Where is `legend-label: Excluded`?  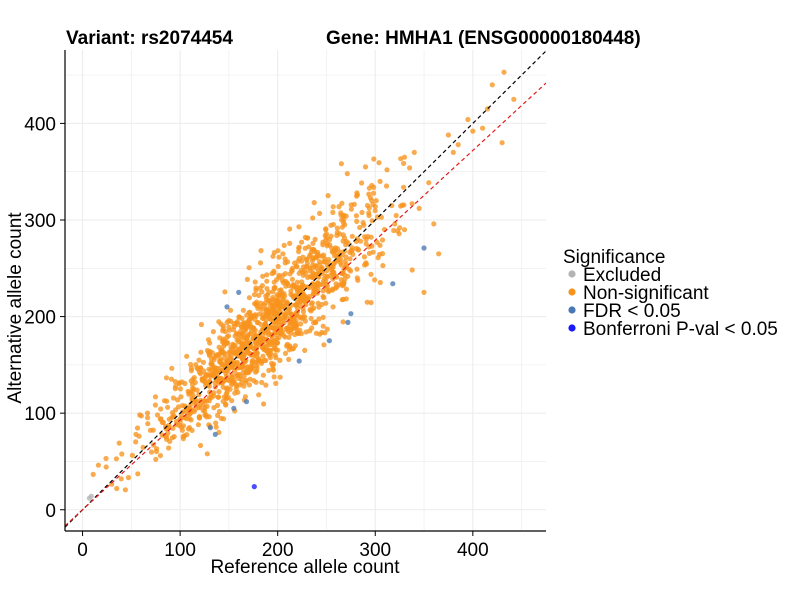 legend-label: Excluded is located at coordinates (622, 275).